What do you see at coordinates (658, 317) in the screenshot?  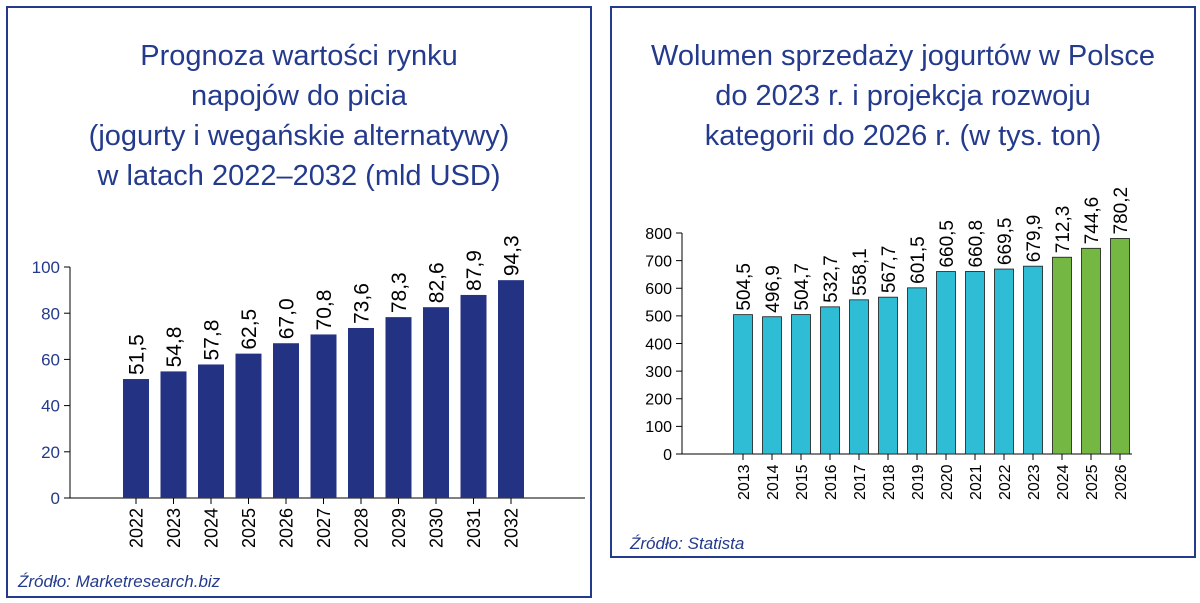 I see `y-tick-label: 500` at bounding box center [658, 317].